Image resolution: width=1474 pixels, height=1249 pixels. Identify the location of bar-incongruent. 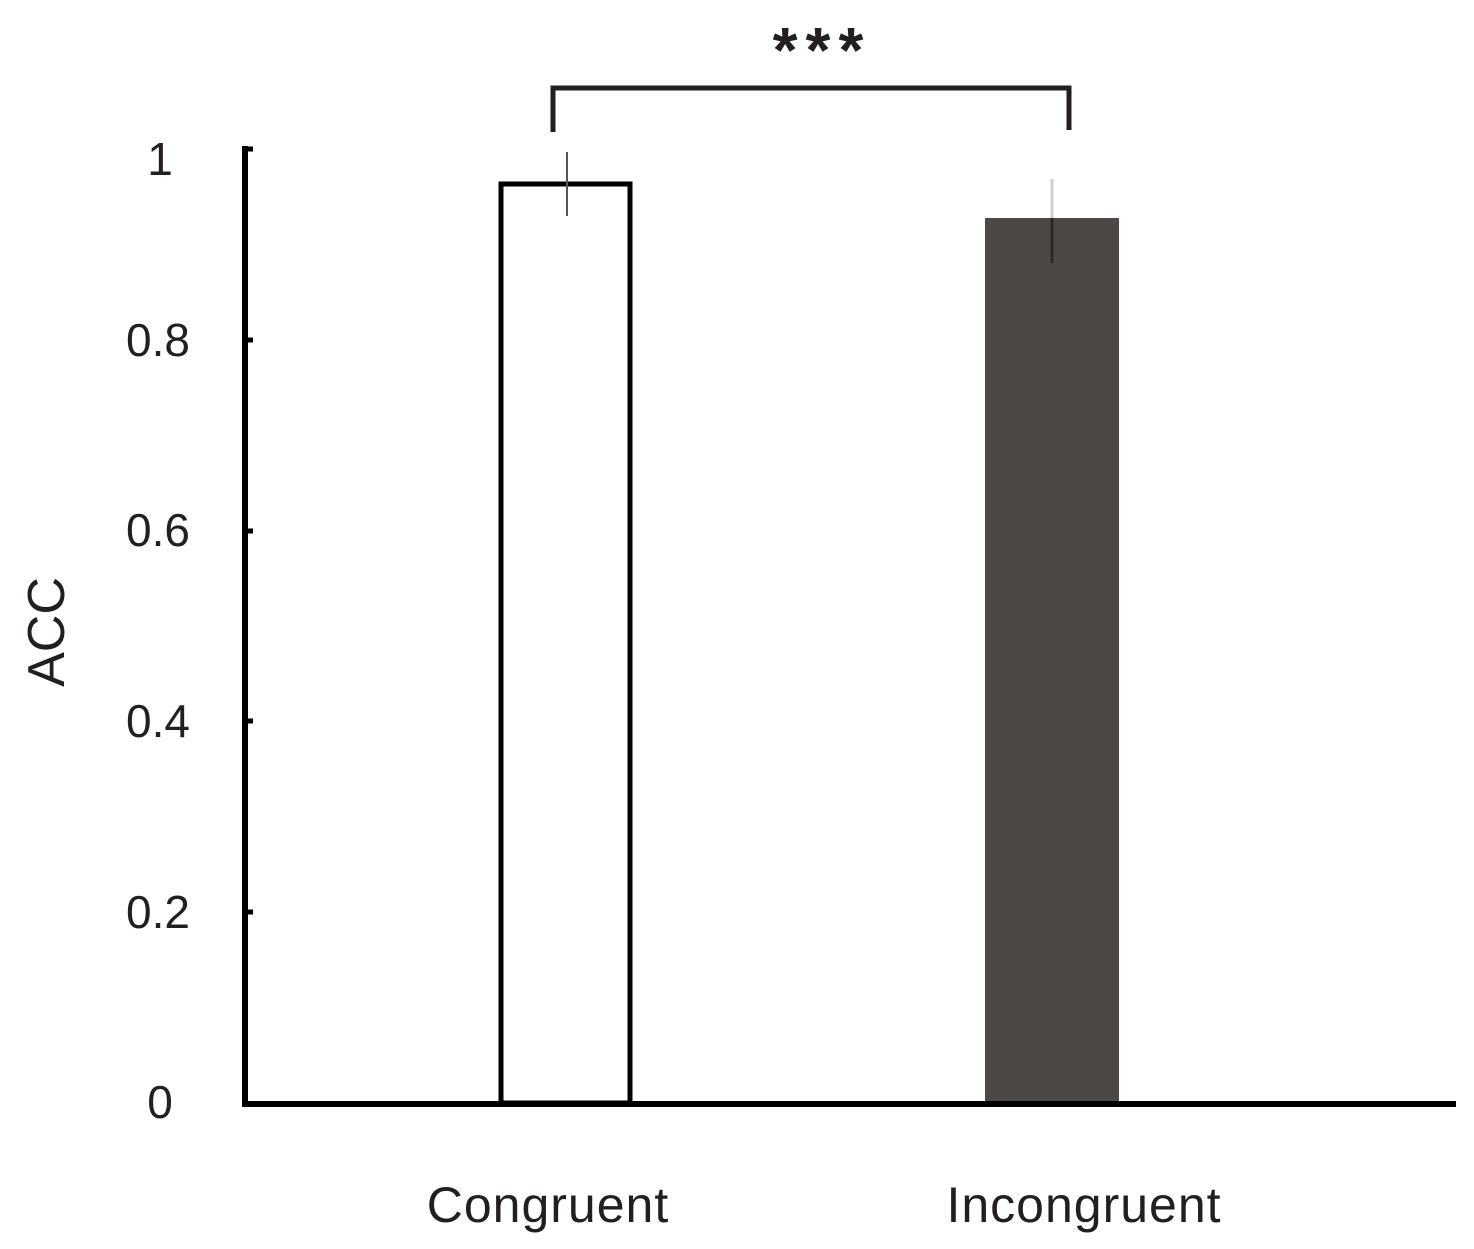
(1052, 662).